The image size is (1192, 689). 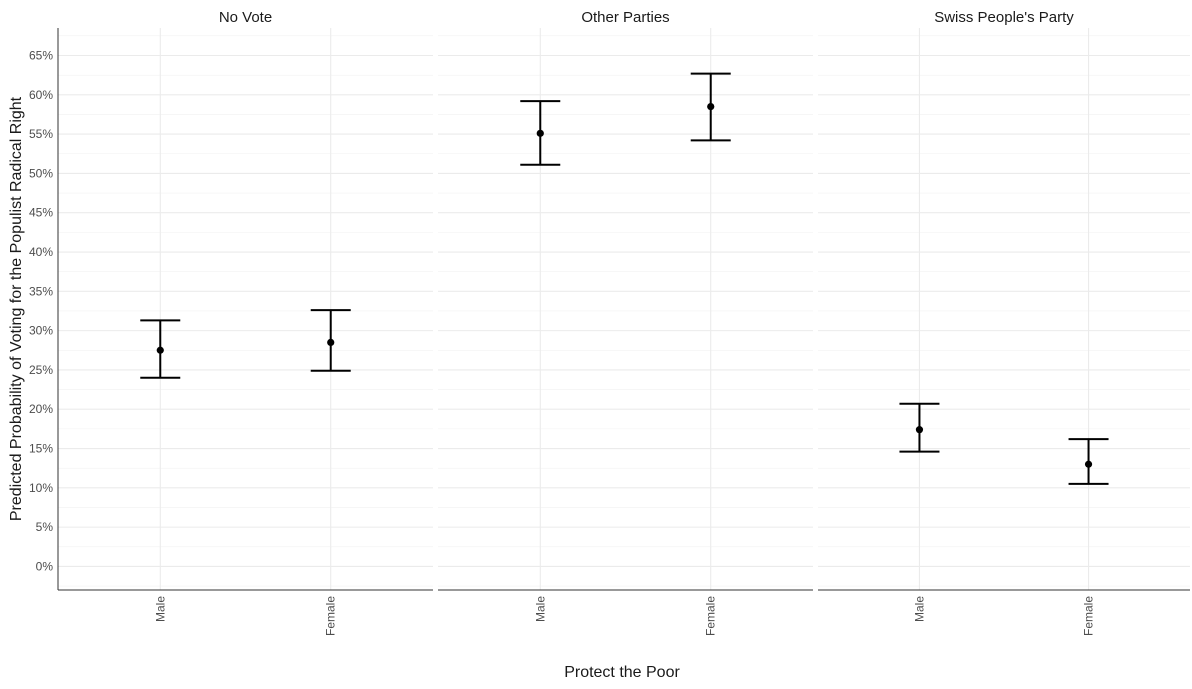 I want to click on y-tick-label: 15%, so click(x=41, y=449).